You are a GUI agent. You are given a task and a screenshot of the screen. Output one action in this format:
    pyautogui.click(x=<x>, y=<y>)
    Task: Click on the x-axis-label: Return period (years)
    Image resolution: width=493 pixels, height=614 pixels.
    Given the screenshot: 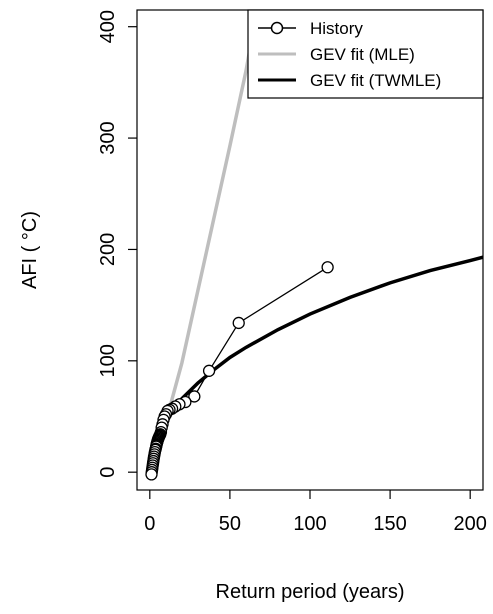 What is the action you would take?
    pyautogui.click(x=310, y=592)
    